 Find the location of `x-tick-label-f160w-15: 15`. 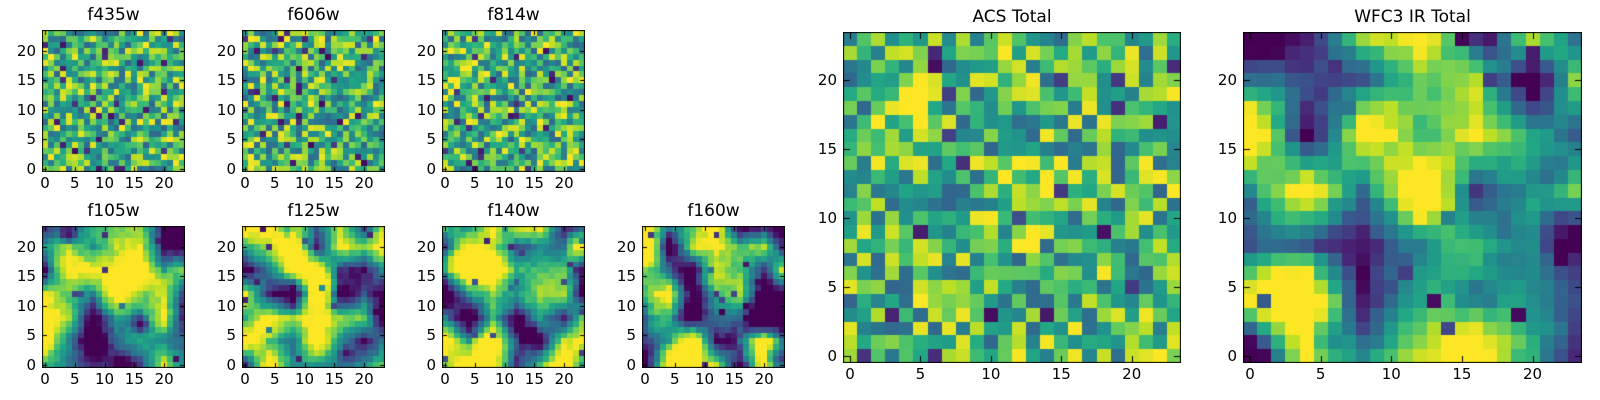

x-tick-label-f160w-15: 15 is located at coordinates (734, 379).